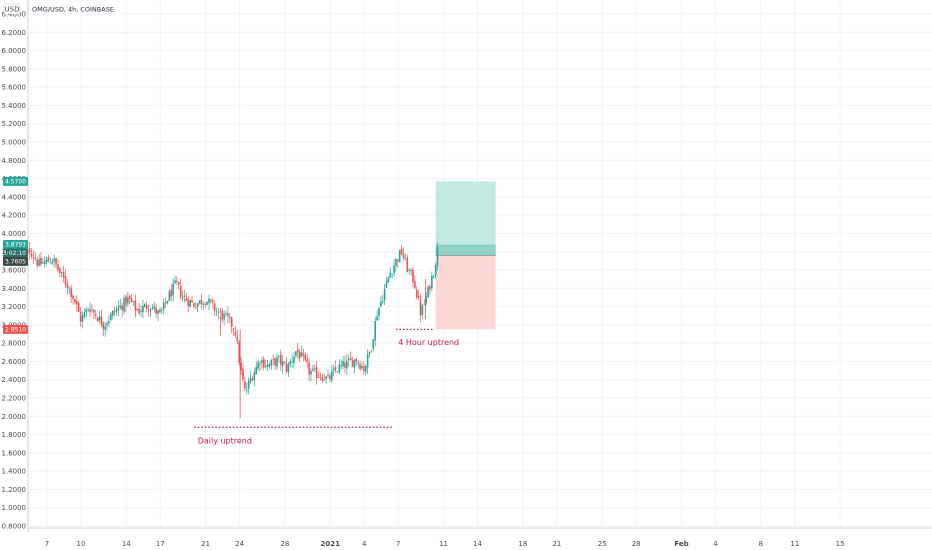 Image resolution: width=932 pixels, height=550 pixels. What do you see at coordinates (14, 453) in the screenshot?
I see `price-tick-label: 1.6000` at bounding box center [14, 453].